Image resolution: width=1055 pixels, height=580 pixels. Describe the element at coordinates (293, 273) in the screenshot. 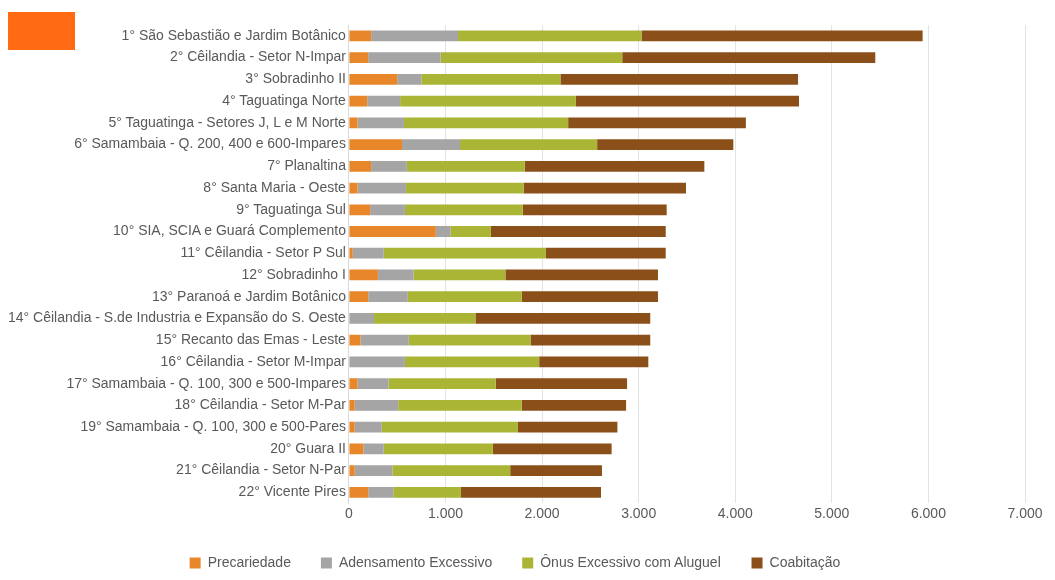

I see `y-tick-label: 12° Sobradinho I` at that location.